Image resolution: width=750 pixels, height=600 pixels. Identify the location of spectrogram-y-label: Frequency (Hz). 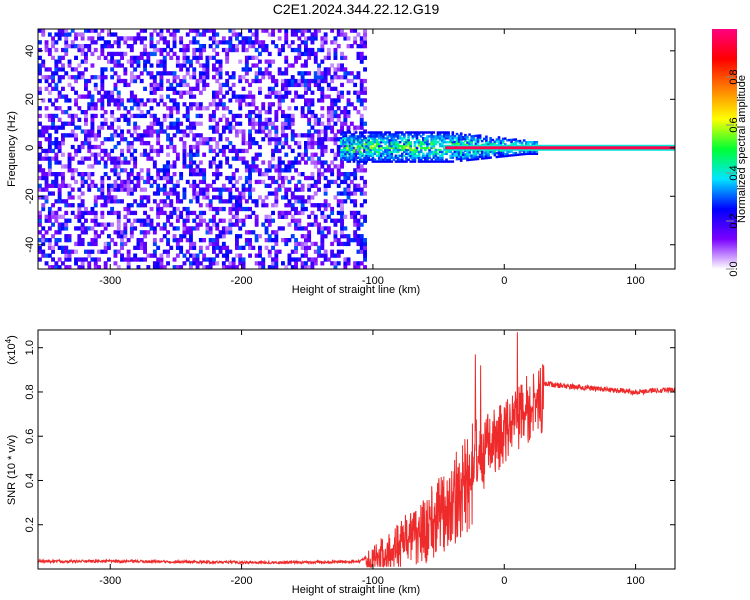
(12, 149).